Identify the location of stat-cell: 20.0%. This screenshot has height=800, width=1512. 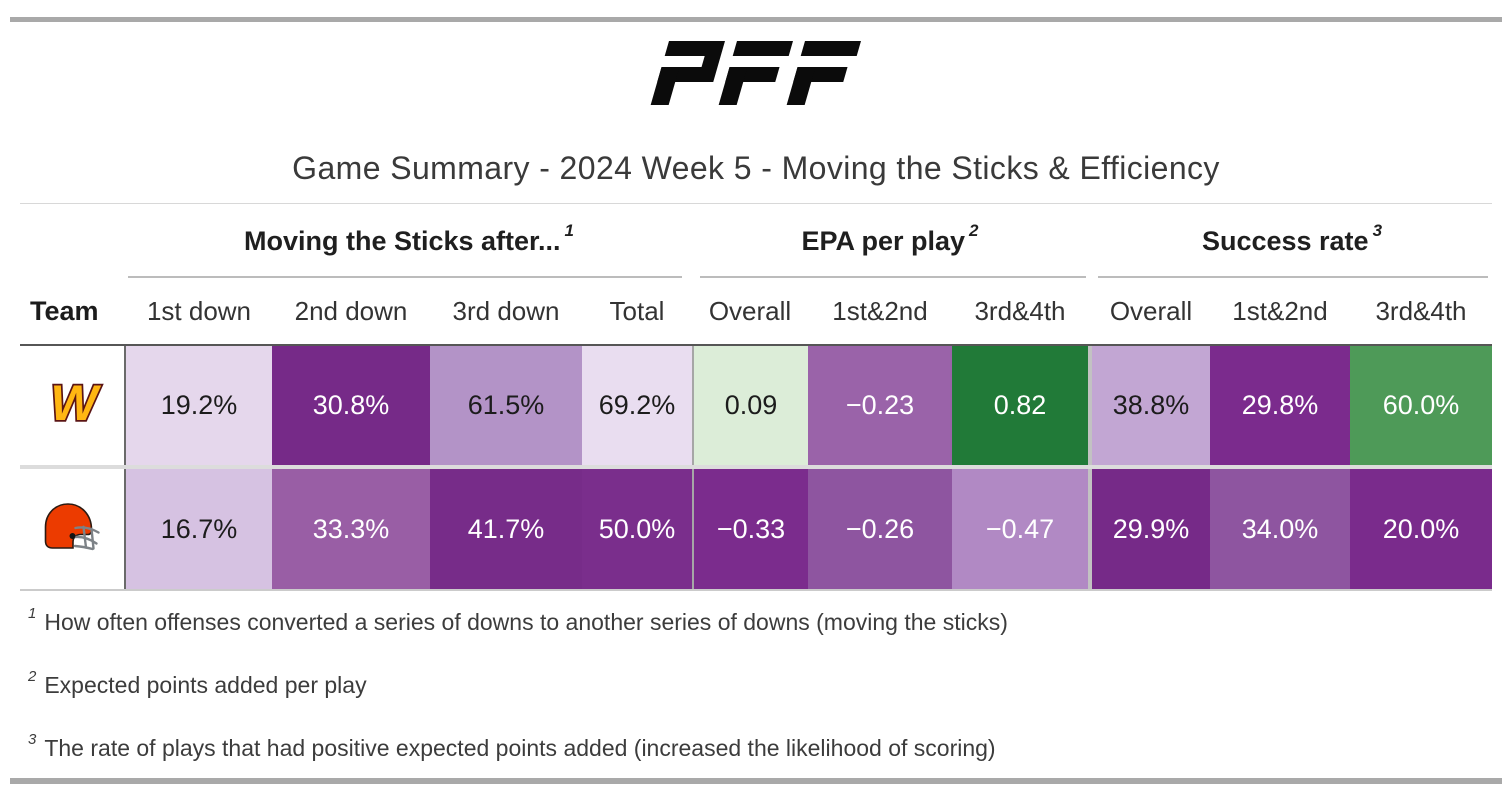
(1421, 529).